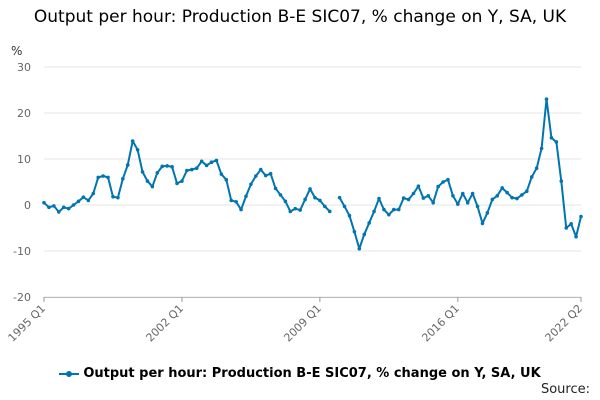  Describe the element at coordinates (16, 51) in the screenshot. I see `y-axis-unit-label: %` at that location.